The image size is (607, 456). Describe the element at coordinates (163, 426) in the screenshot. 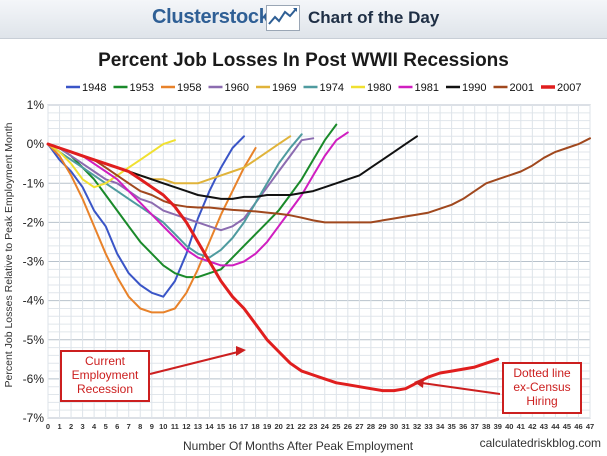

I see `x-tick-label: 10` at that location.